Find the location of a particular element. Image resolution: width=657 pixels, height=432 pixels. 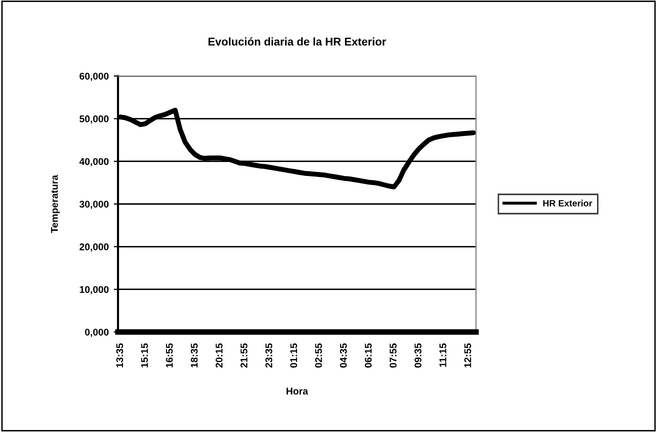

x-tick-label: 20:15 is located at coordinates (219, 355).